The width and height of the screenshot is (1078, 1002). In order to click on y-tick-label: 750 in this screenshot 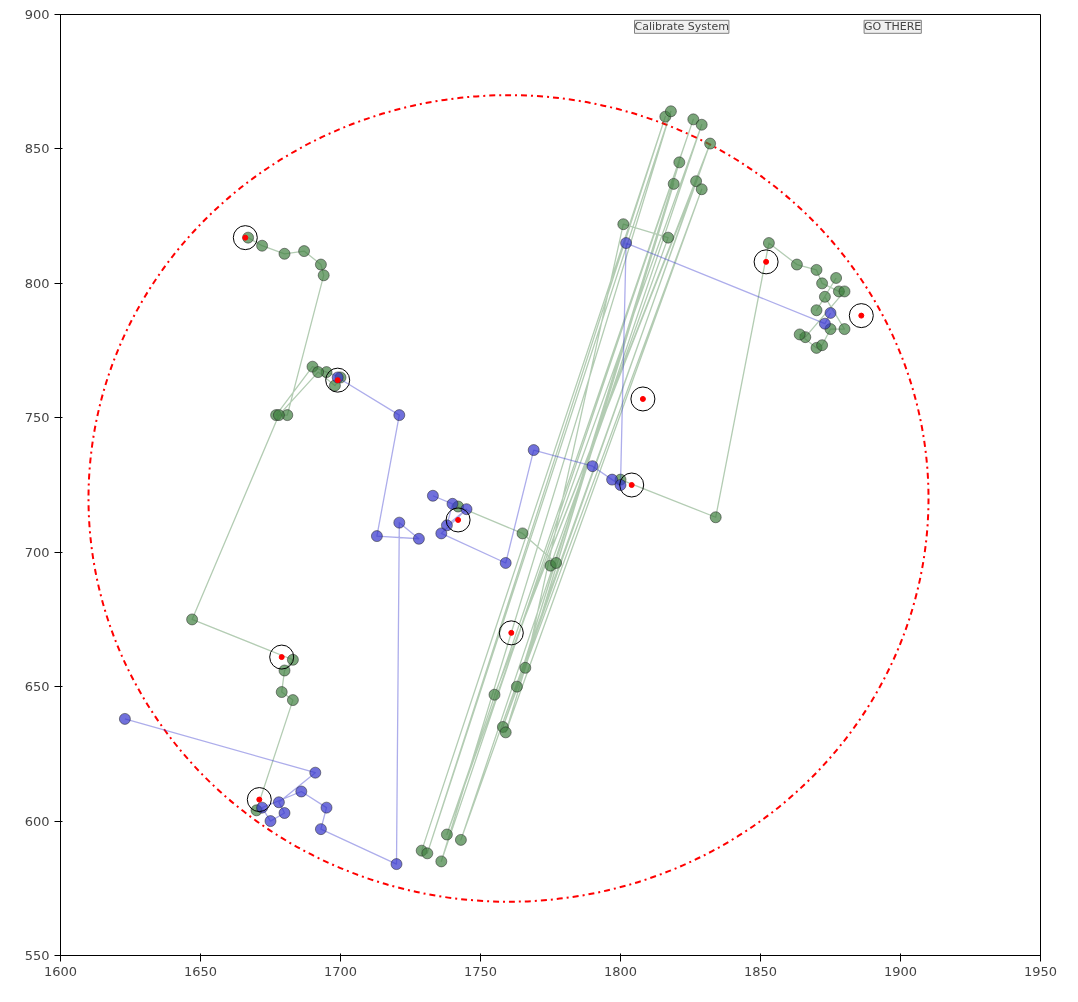, I will do `click(37, 418)`.